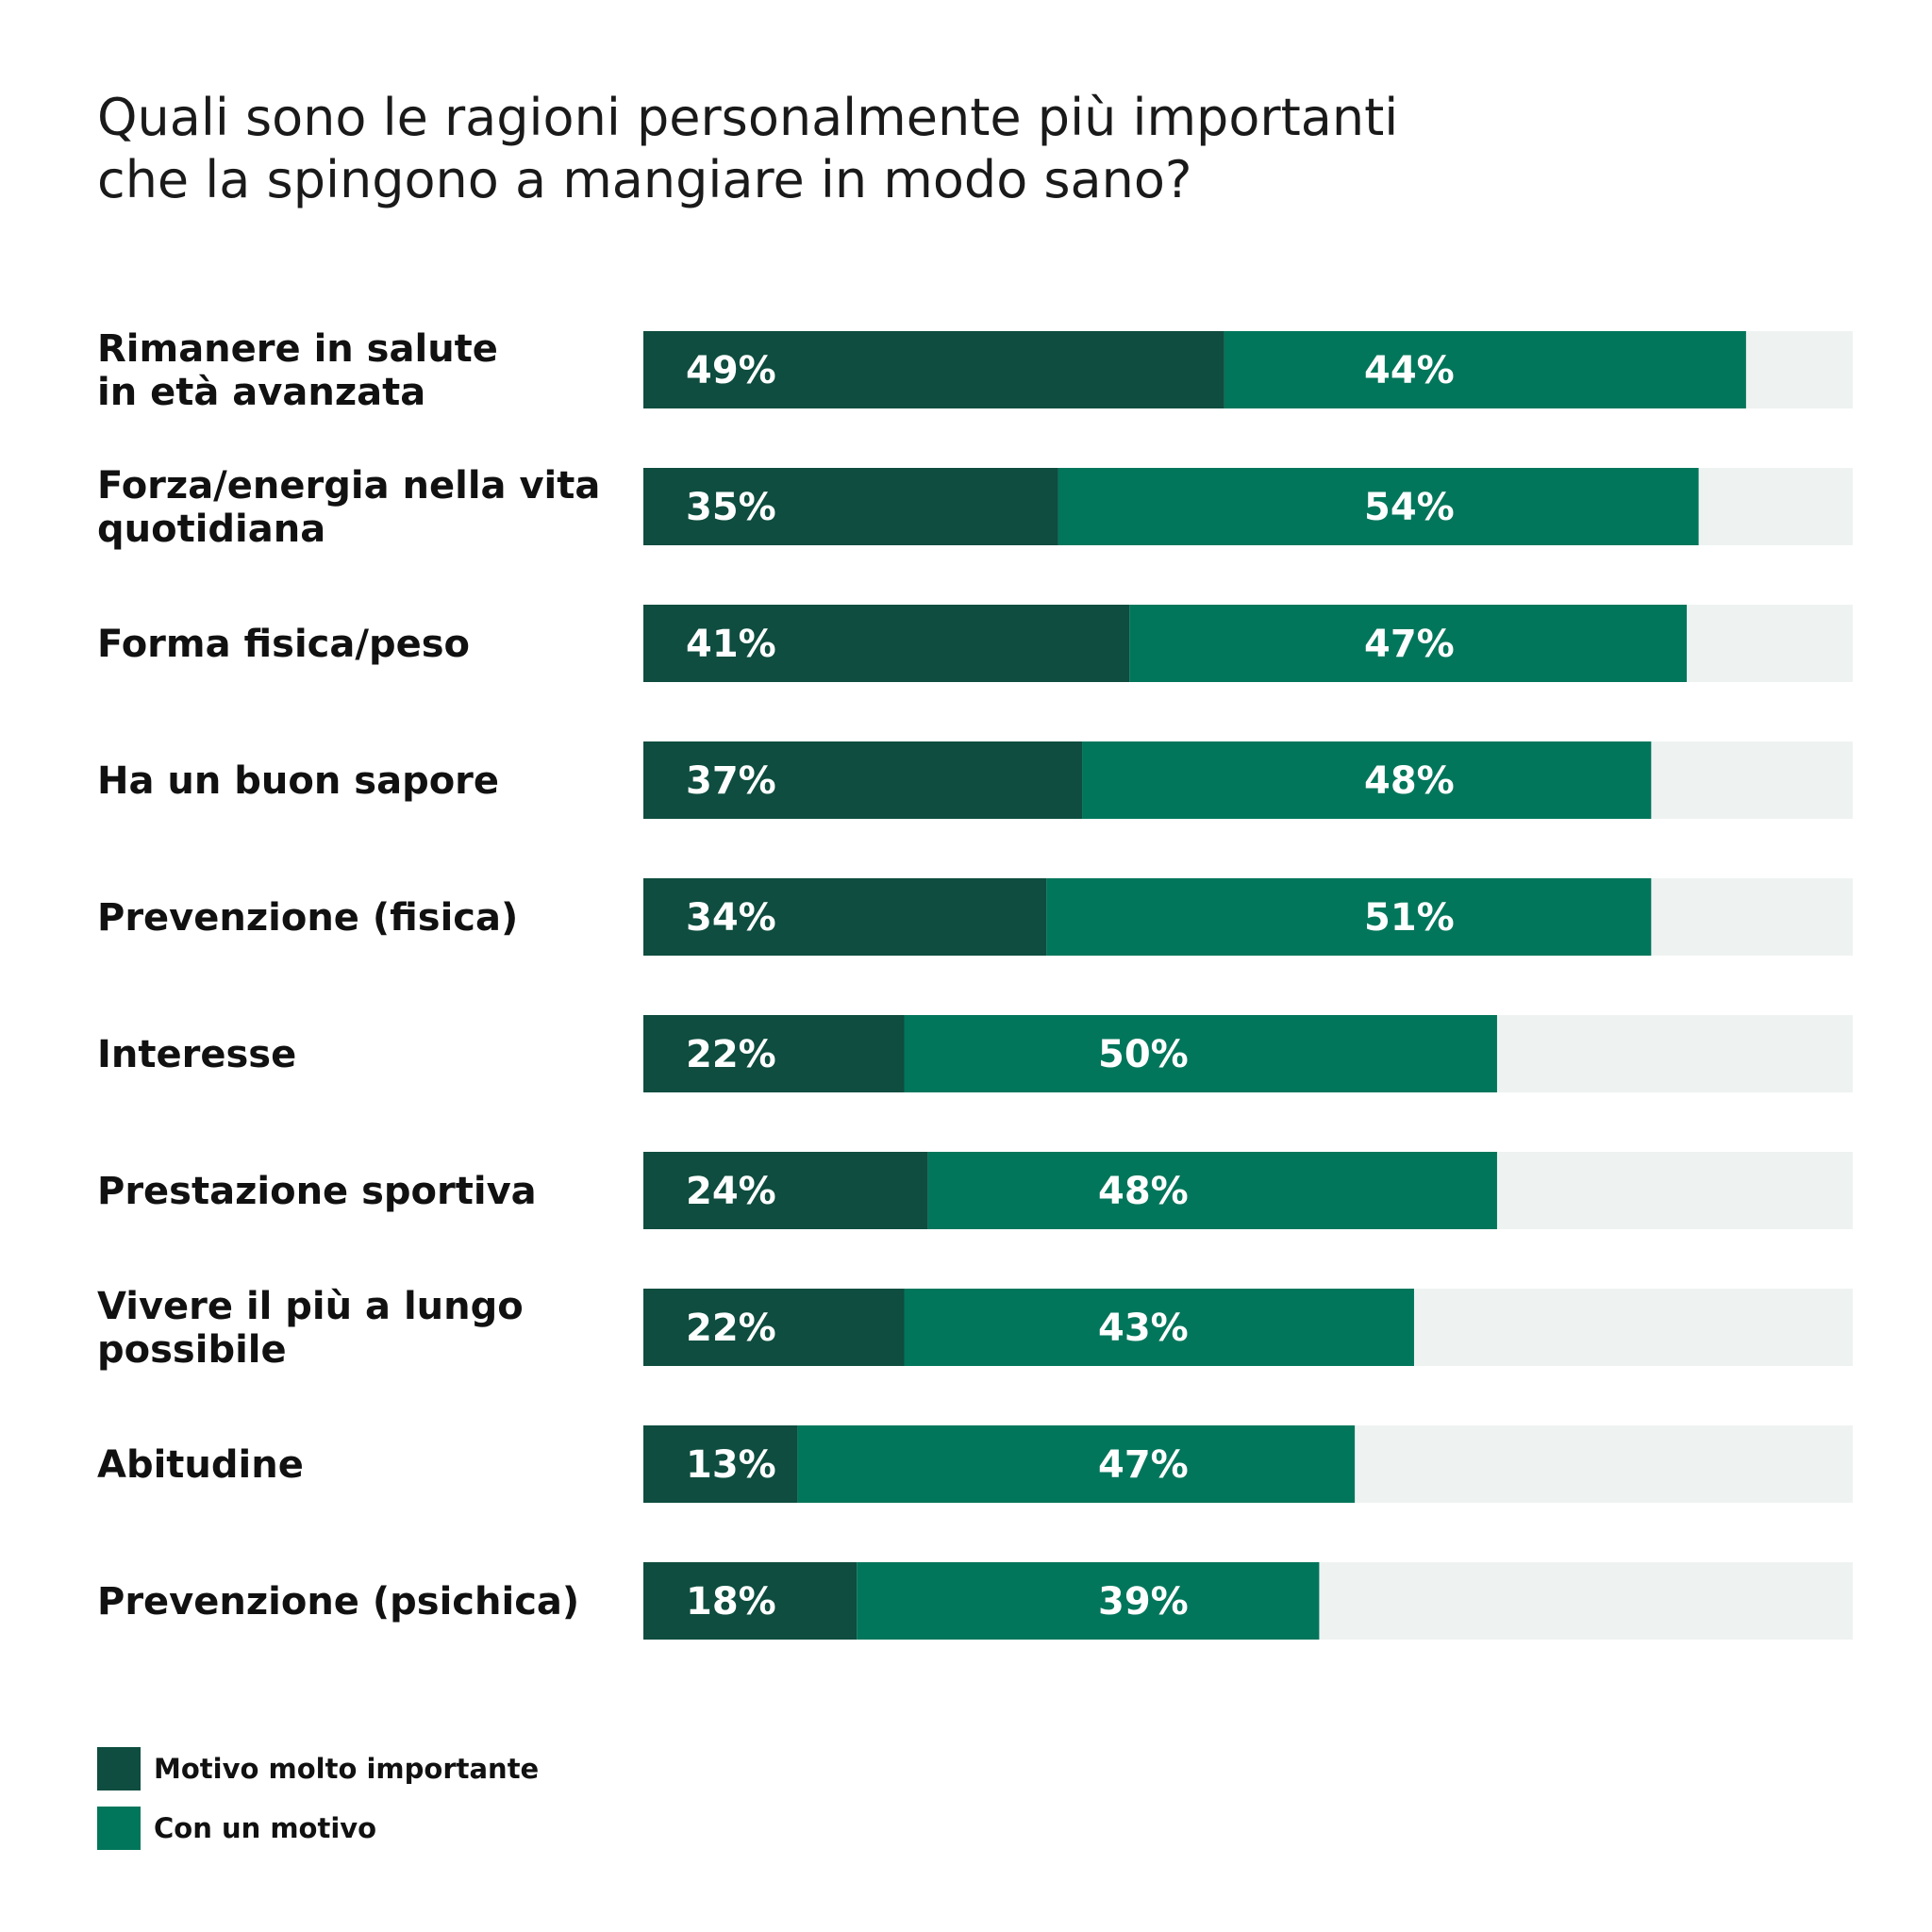  I want to click on bar-row: 34% 51% Prevenzione (fisica), so click(975, 917).